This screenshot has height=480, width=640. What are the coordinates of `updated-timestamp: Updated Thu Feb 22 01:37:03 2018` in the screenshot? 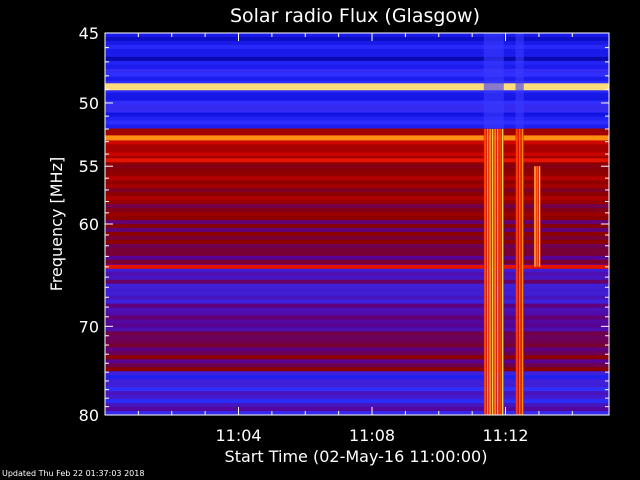 It's located at (73, 473).